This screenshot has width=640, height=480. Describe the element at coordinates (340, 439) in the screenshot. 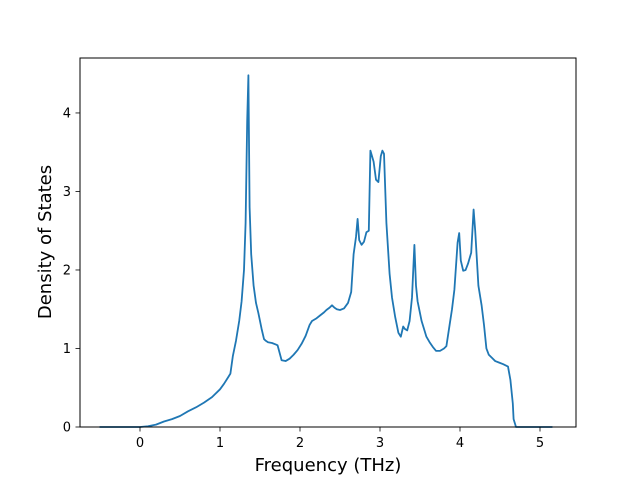

I see `x-axis-ticks: 0 1 2 3 4 5` at that location.